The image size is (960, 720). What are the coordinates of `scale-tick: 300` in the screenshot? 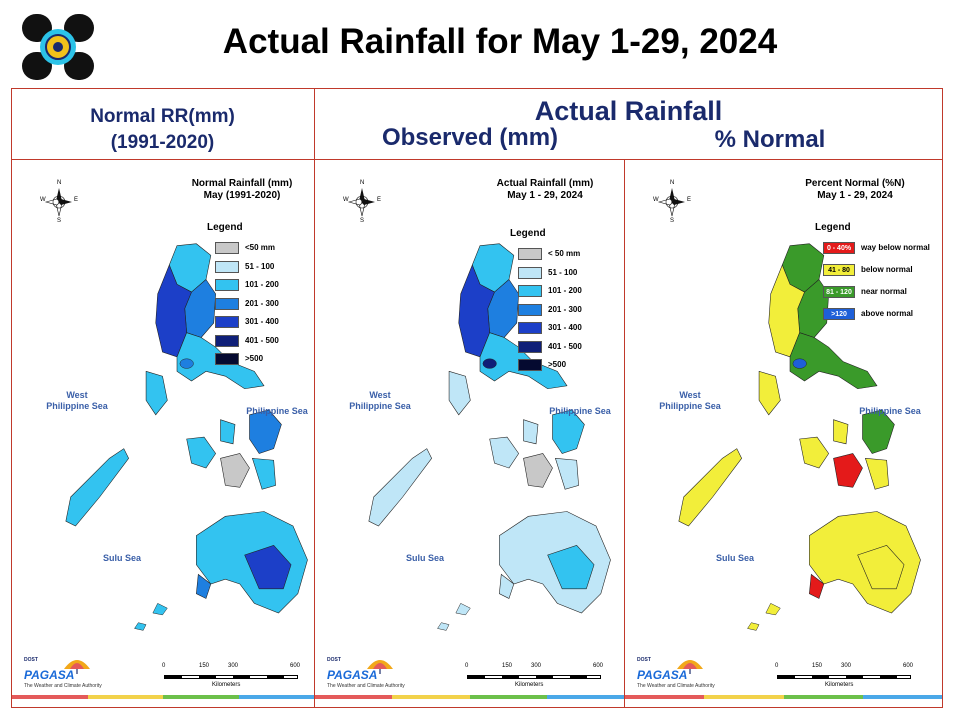 It's located at (536, 666).